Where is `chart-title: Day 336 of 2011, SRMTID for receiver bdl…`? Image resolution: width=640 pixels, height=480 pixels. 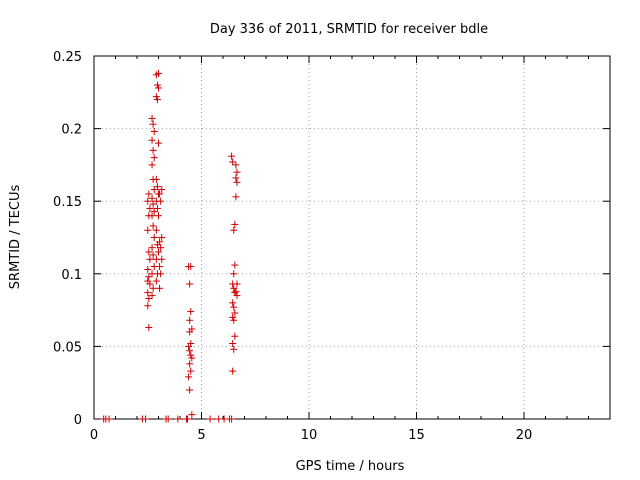
chart-title: Day 336 of 2011, SRMTID for receiver bdl… is located at coordinates (349, 29).